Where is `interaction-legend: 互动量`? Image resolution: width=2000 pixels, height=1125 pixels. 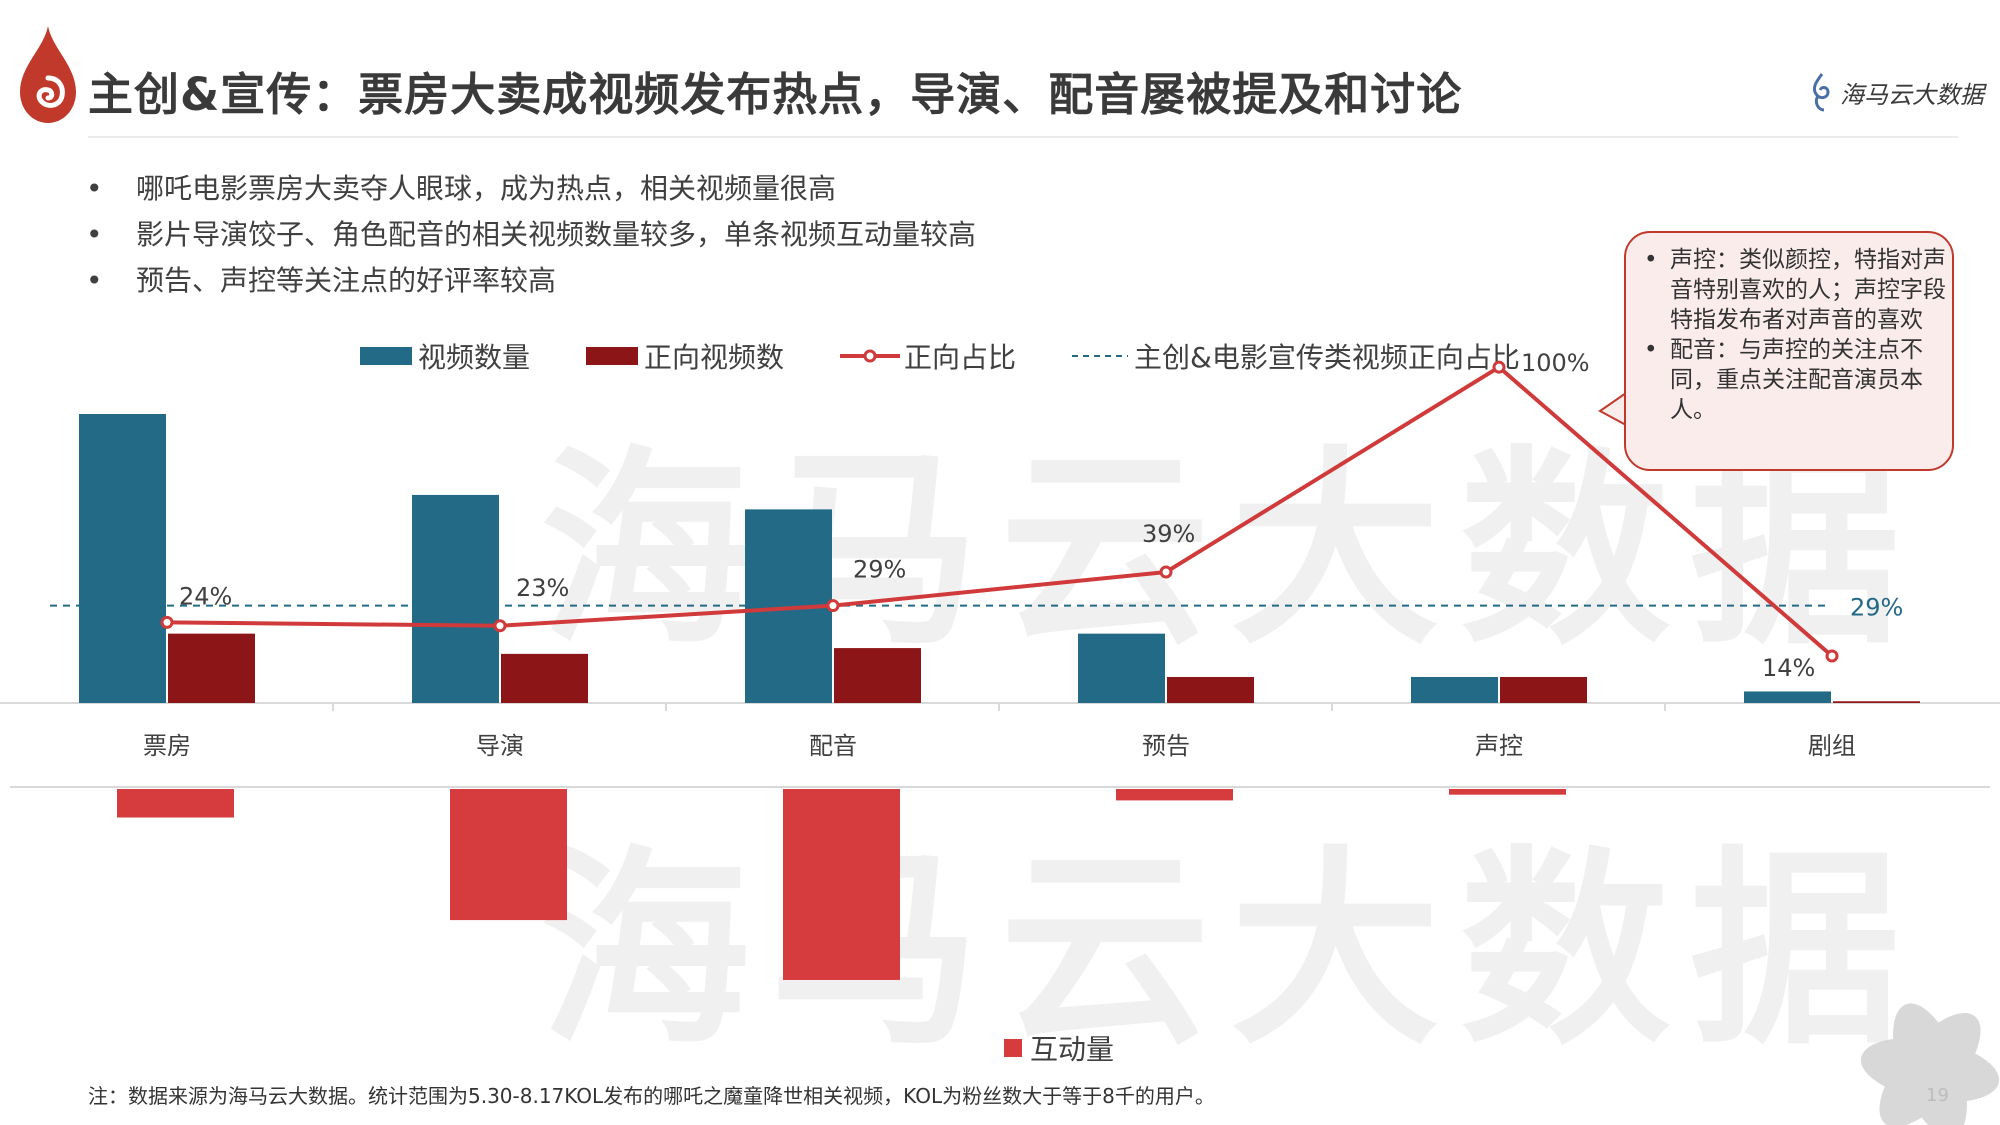
interaction-legend: 互动量 is located at coordinates (1059, 1048).